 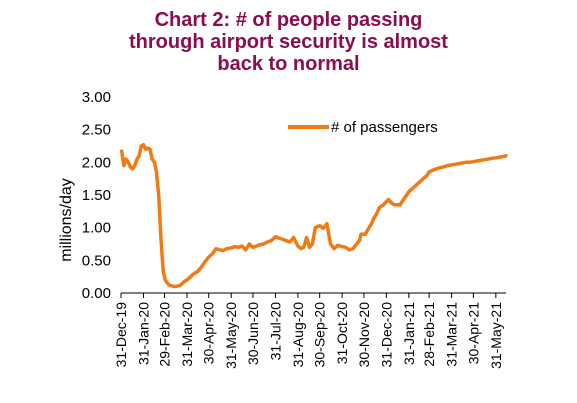 I want to click on y-tick-label: 0.00, so click(x=96, y=293).